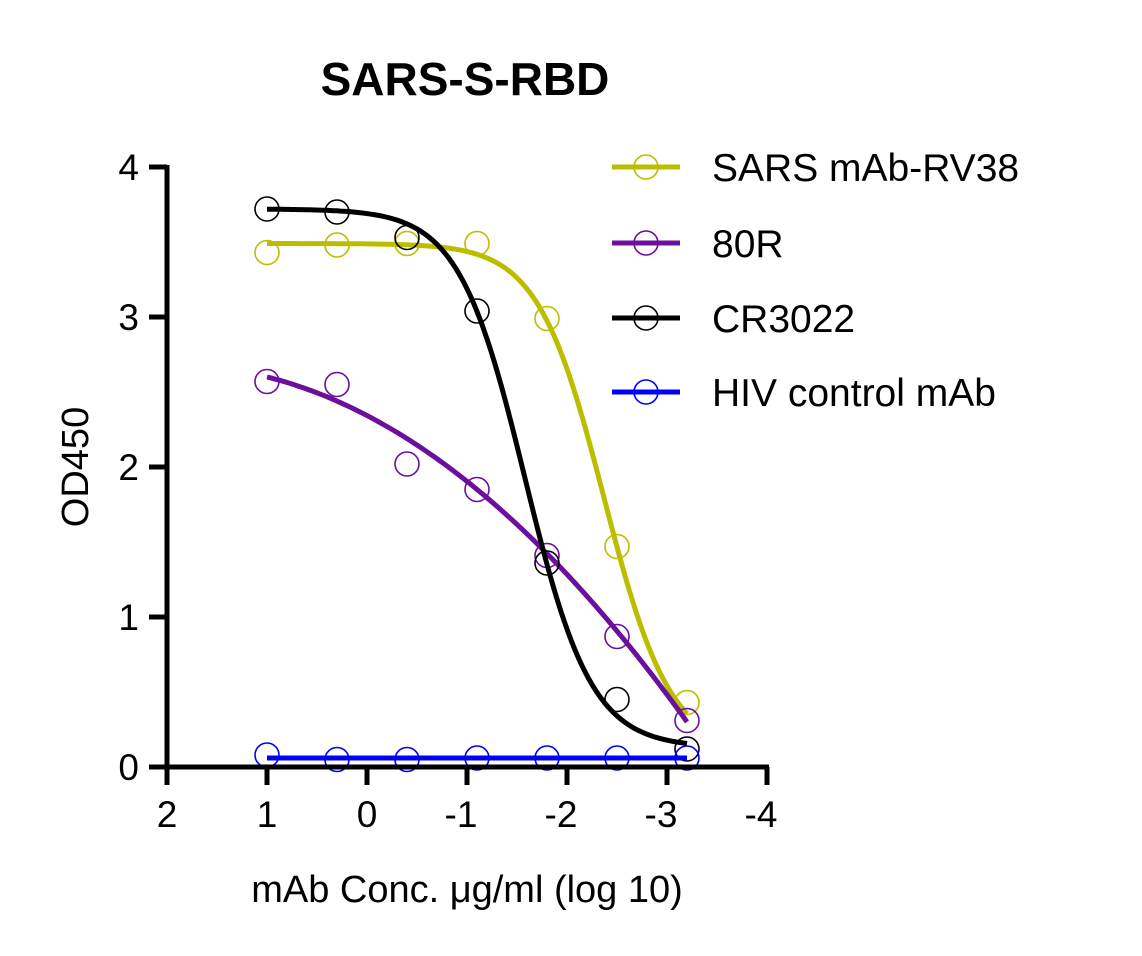 This screenshot has width=1142, height=956. What do you see at coordinates (367, 814) in the screenshot?
I see `x-tick-label: 0` at bounding box center [367, 814].